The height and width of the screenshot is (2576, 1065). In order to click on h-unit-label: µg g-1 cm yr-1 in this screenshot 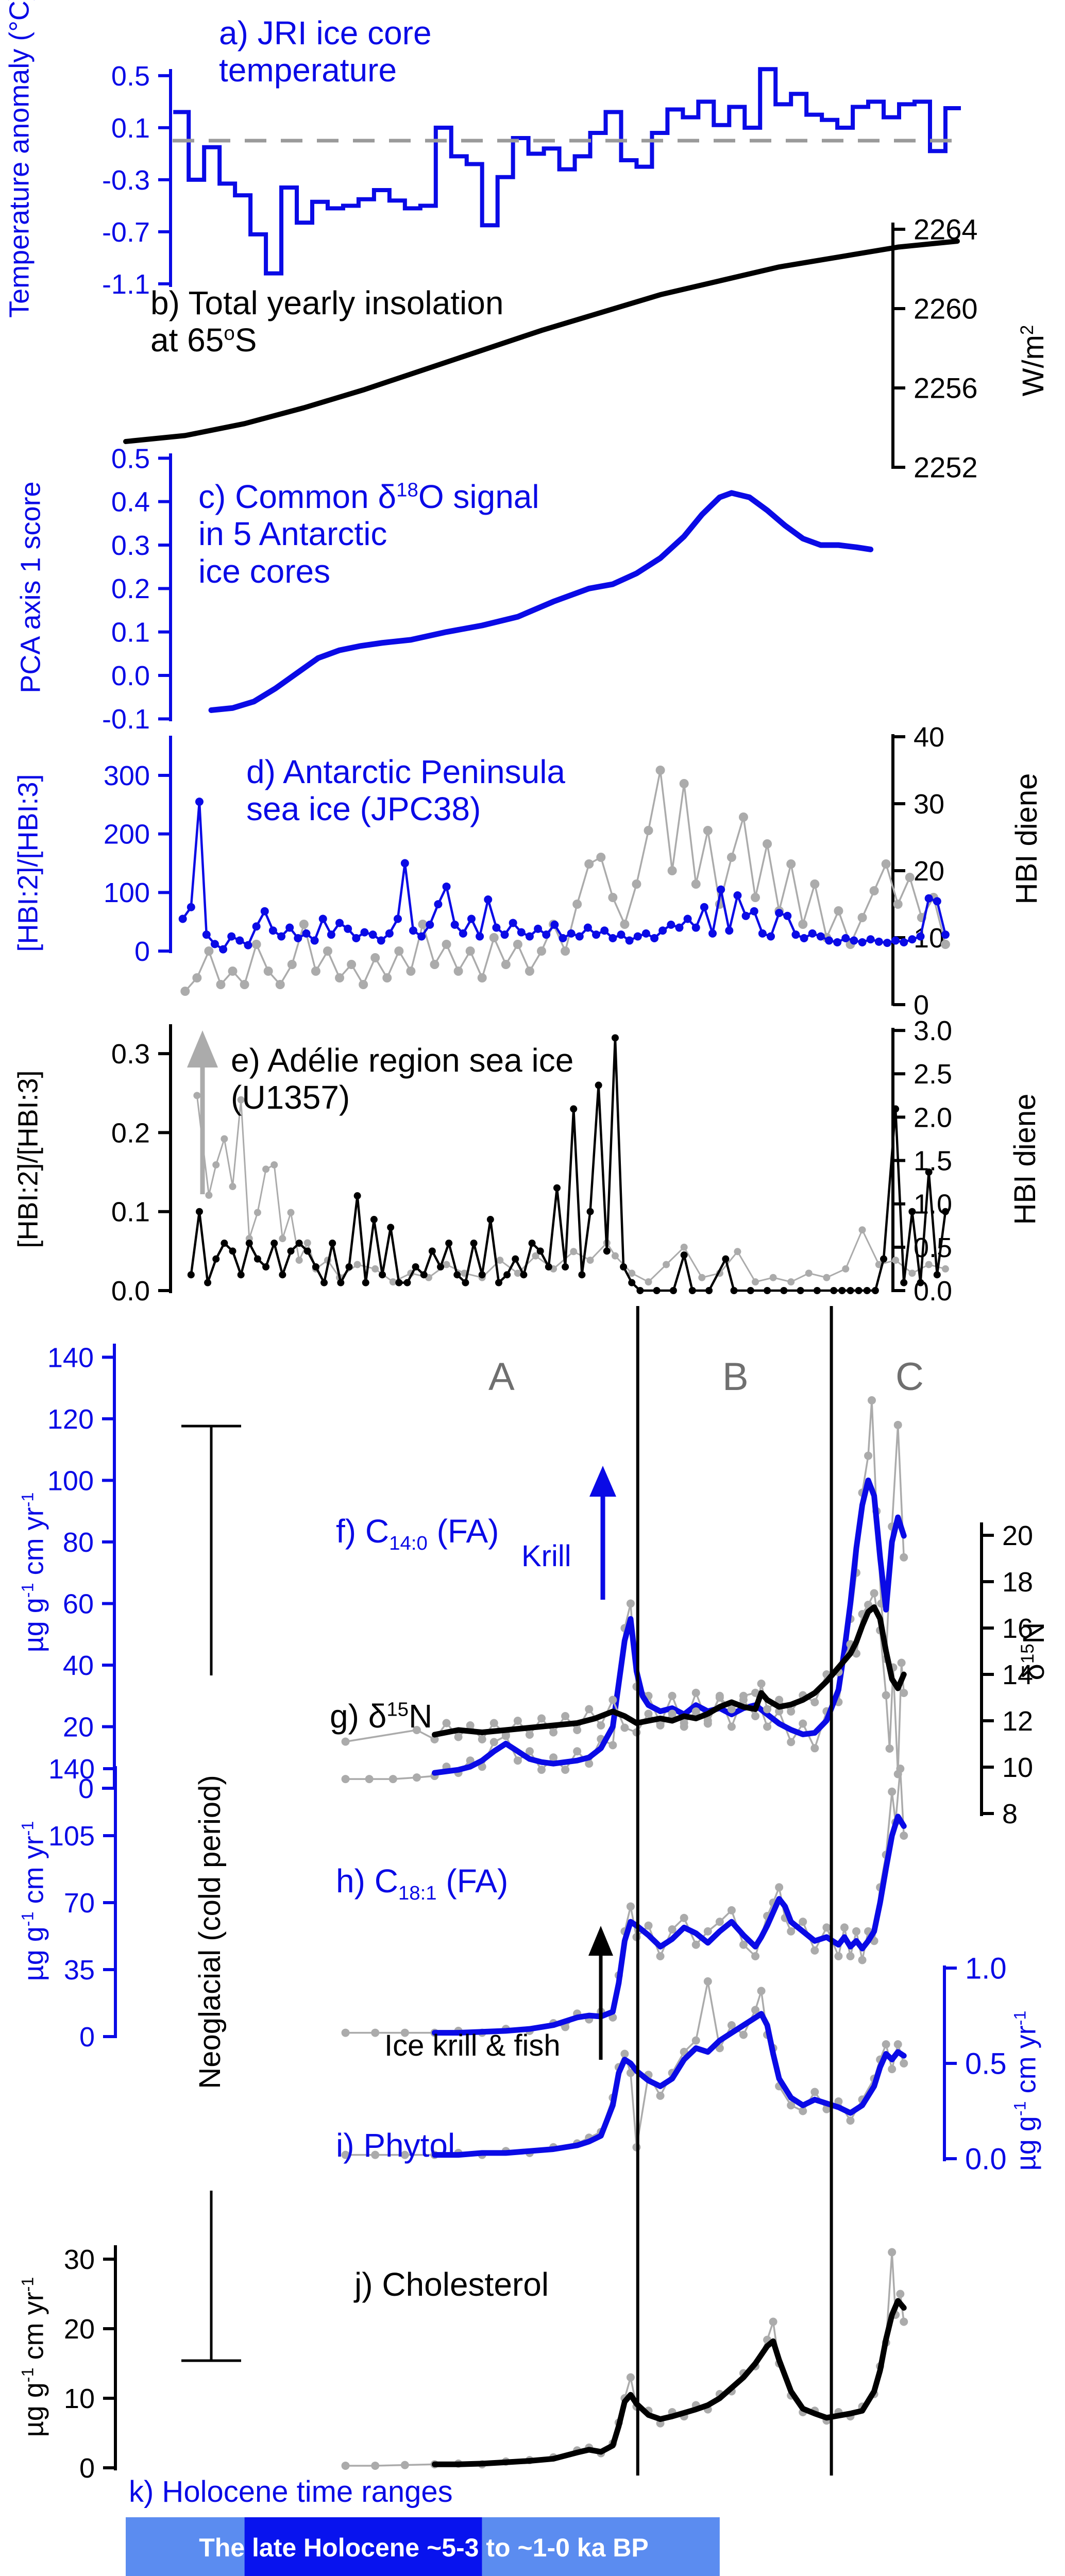, I will do `click(33, 1901)`.